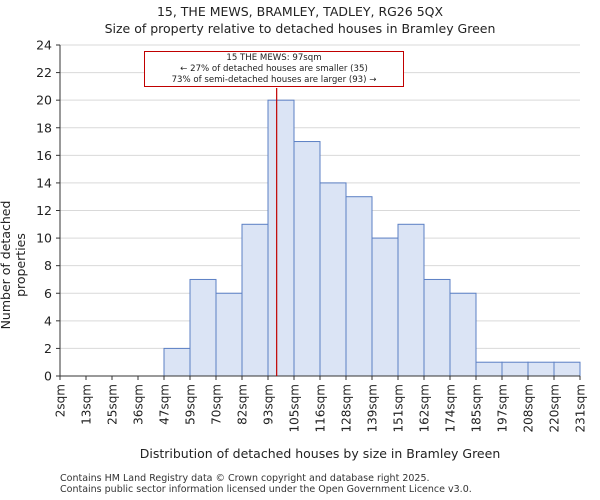 This screenshot has height=500, width=600. Describe the element at coordinates (581, 408) in the screenshot. I see `x-tick-label: 231sqm` at that location.